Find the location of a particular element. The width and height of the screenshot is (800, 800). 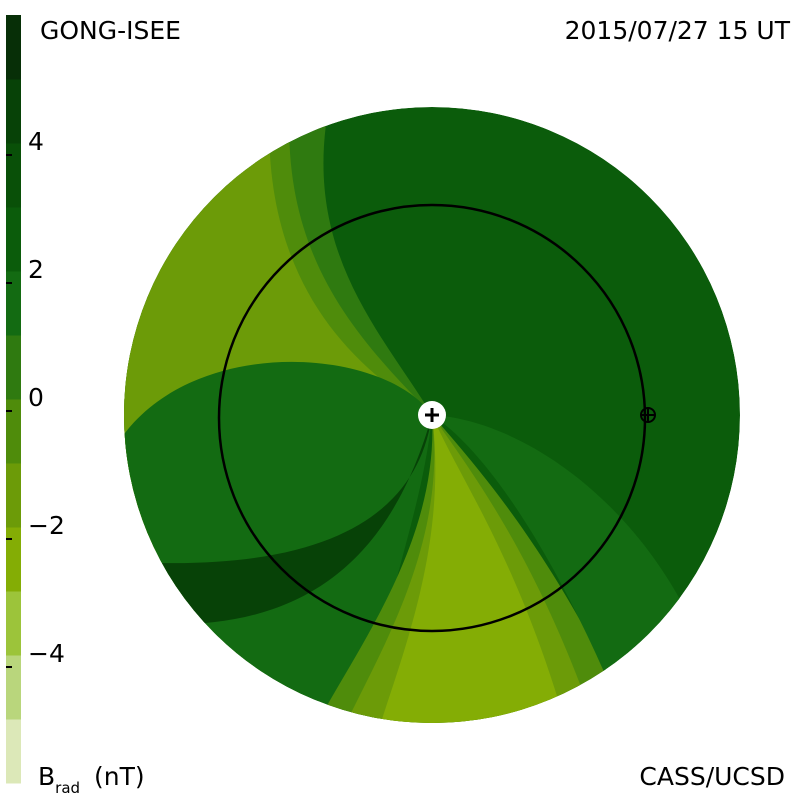

colorbar-tick-label: 2 is located at coordinates (36, 269).